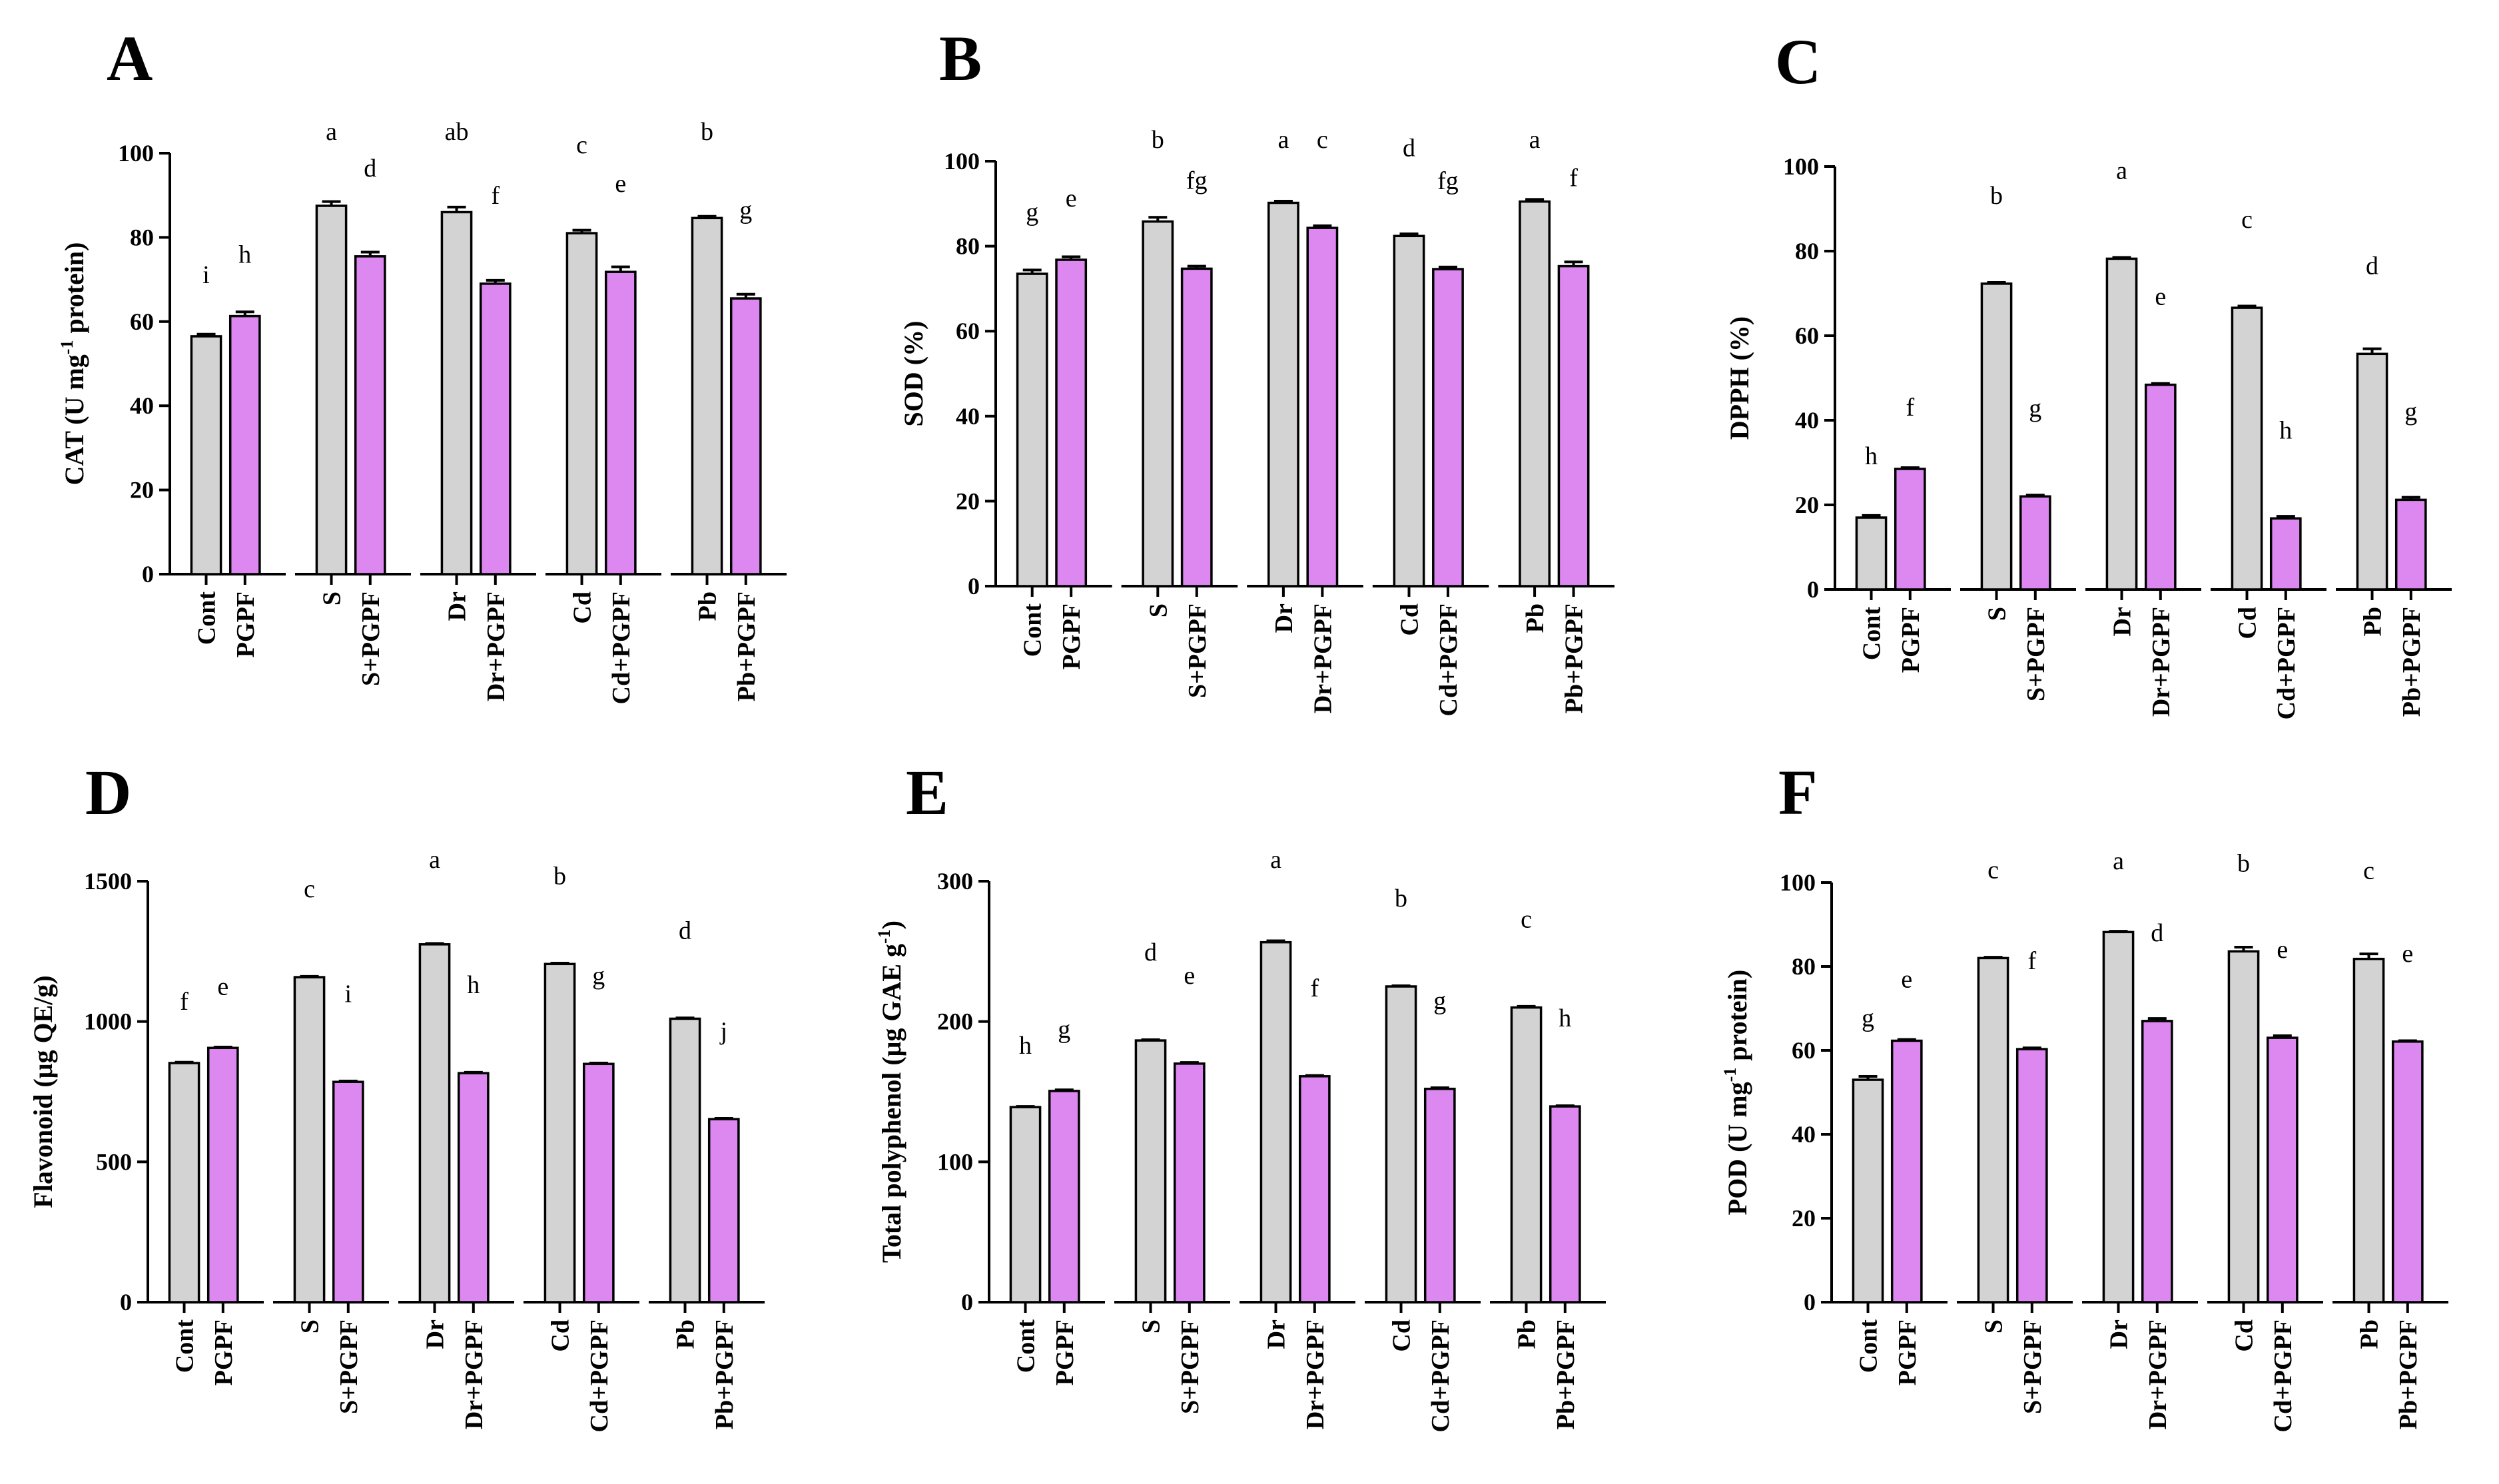 The width and height of the screenshot is (2499, 1484). I want to click on y-axis-label-tail: ), so click(891, 925).